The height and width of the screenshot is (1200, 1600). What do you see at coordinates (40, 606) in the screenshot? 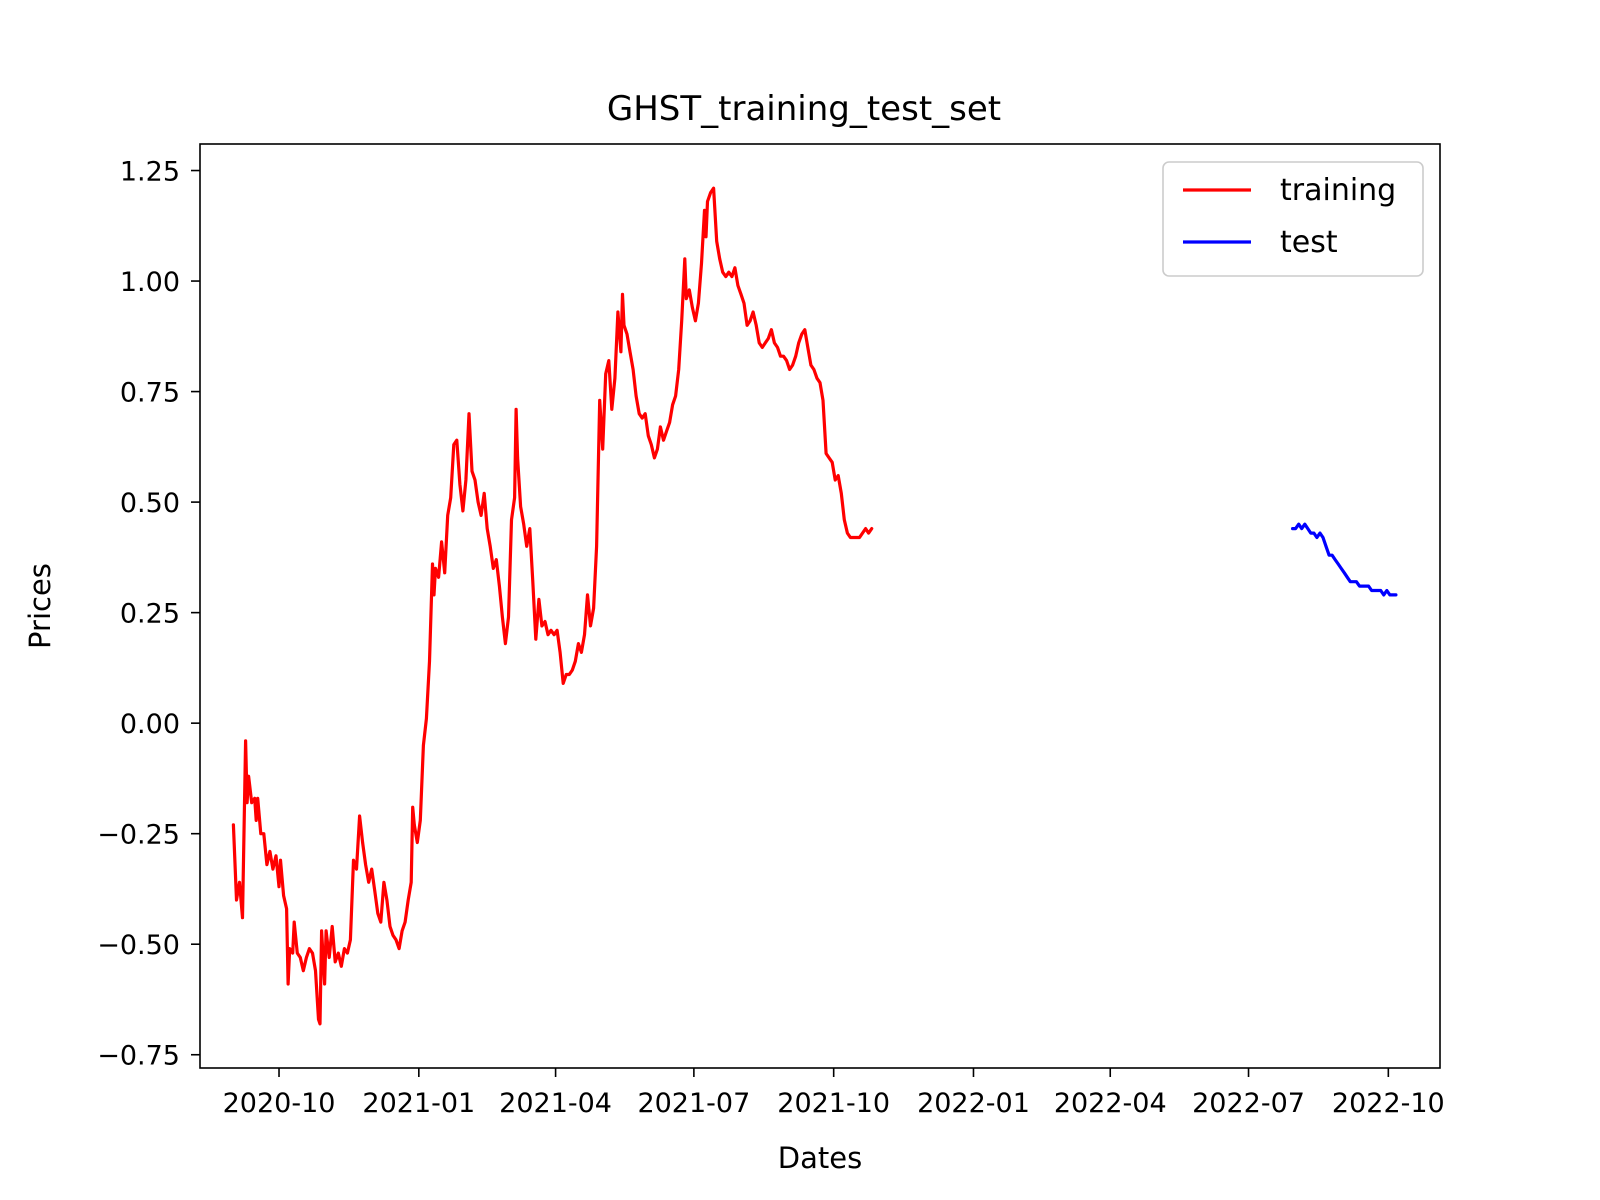
I see `y-axis-label: Prices` at bounding box center [40, 606].